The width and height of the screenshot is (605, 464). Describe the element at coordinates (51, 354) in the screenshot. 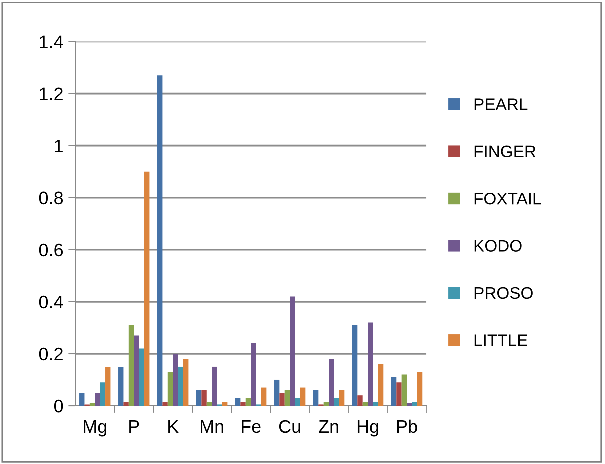

I see `y-tick-label: 0.2` at that location.